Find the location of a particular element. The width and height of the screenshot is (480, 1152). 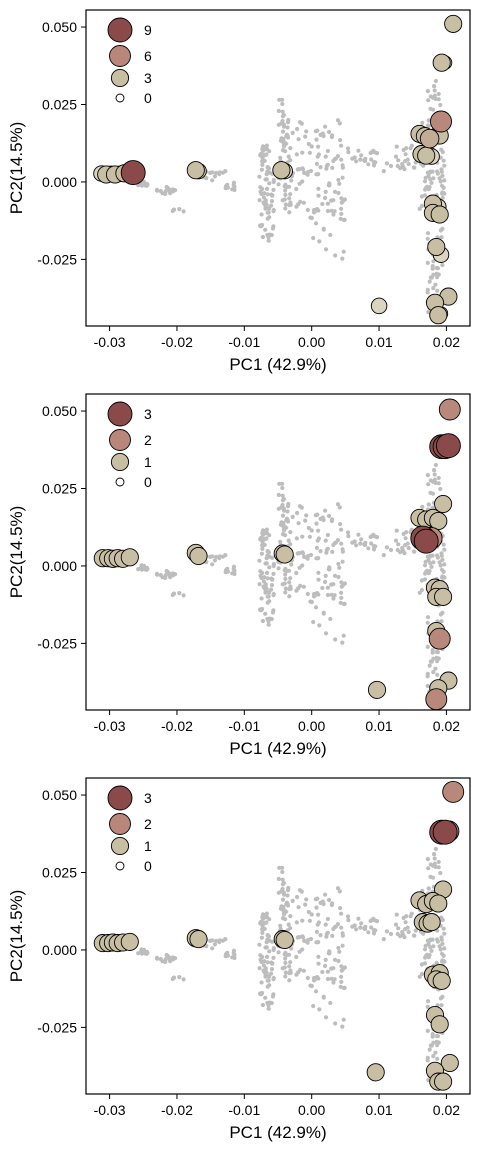

y-axis: 0.050 0.025 0.000 -0.025 PC2(14.5%) is located at coordinates (46, 527).